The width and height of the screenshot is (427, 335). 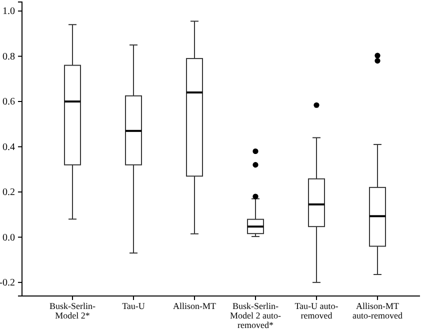 I want to click on x-tick-label: Busk-Serlin-Model 2*, so click(x=73, y=310).